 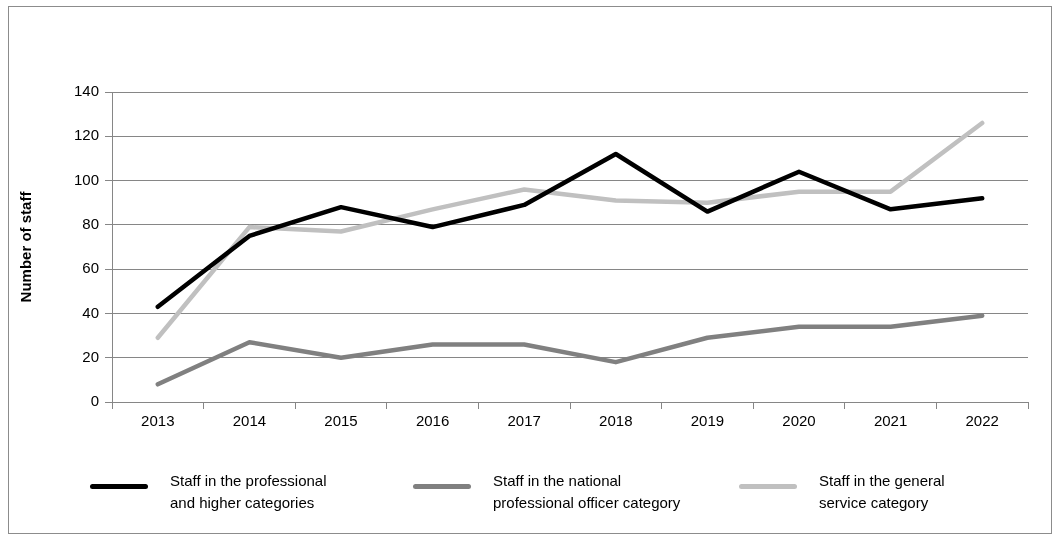 What do you see at coordinates (86, 91) in the screenshot?
I see `y-tick-label: 140` at bounding box center [86, 91].